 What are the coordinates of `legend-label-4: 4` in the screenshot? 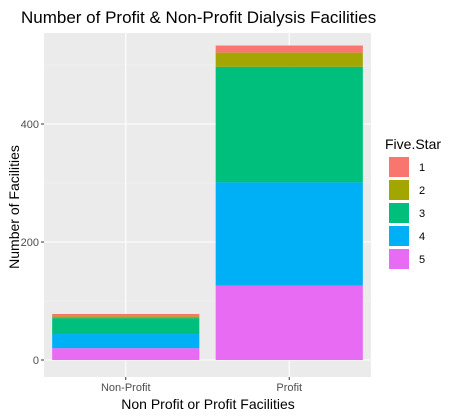 It's located at (422, 237).